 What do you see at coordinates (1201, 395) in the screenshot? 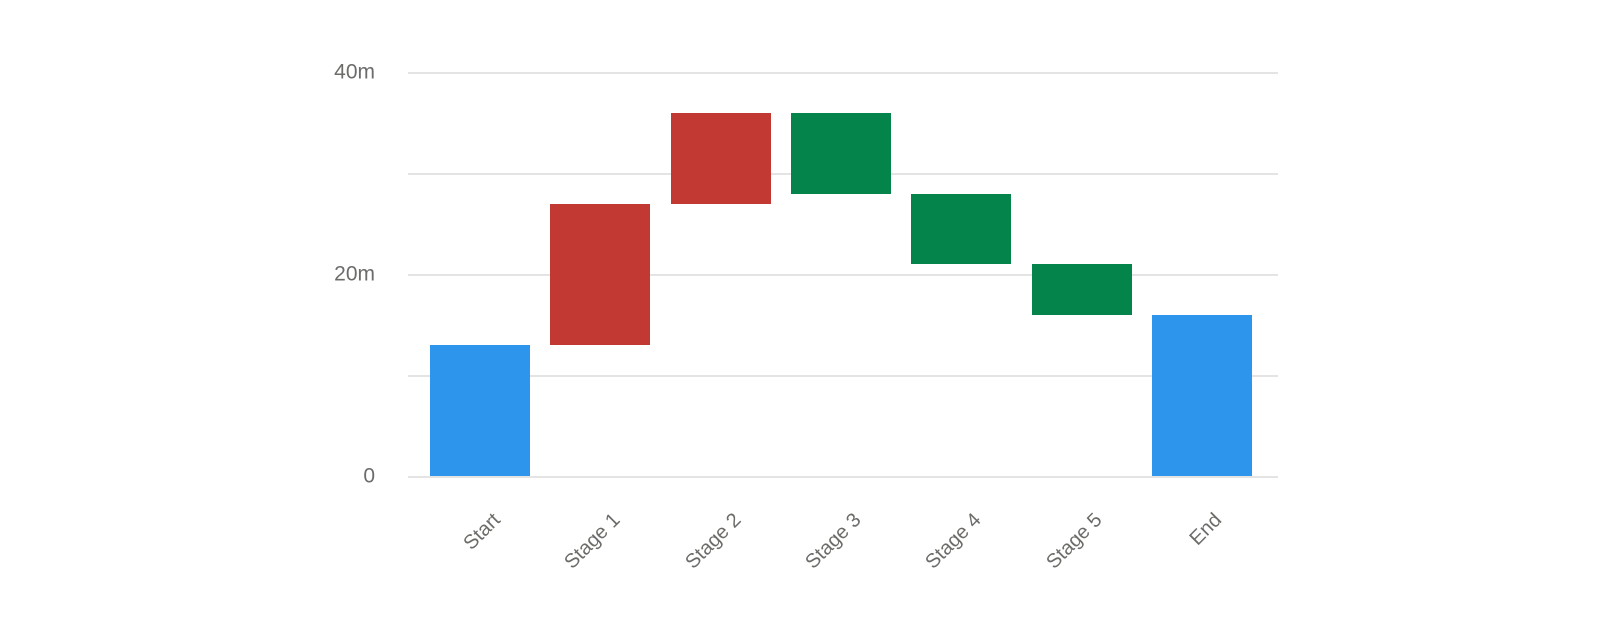
I see `waterfall-bar-end` at bounding box center [1201, 395].